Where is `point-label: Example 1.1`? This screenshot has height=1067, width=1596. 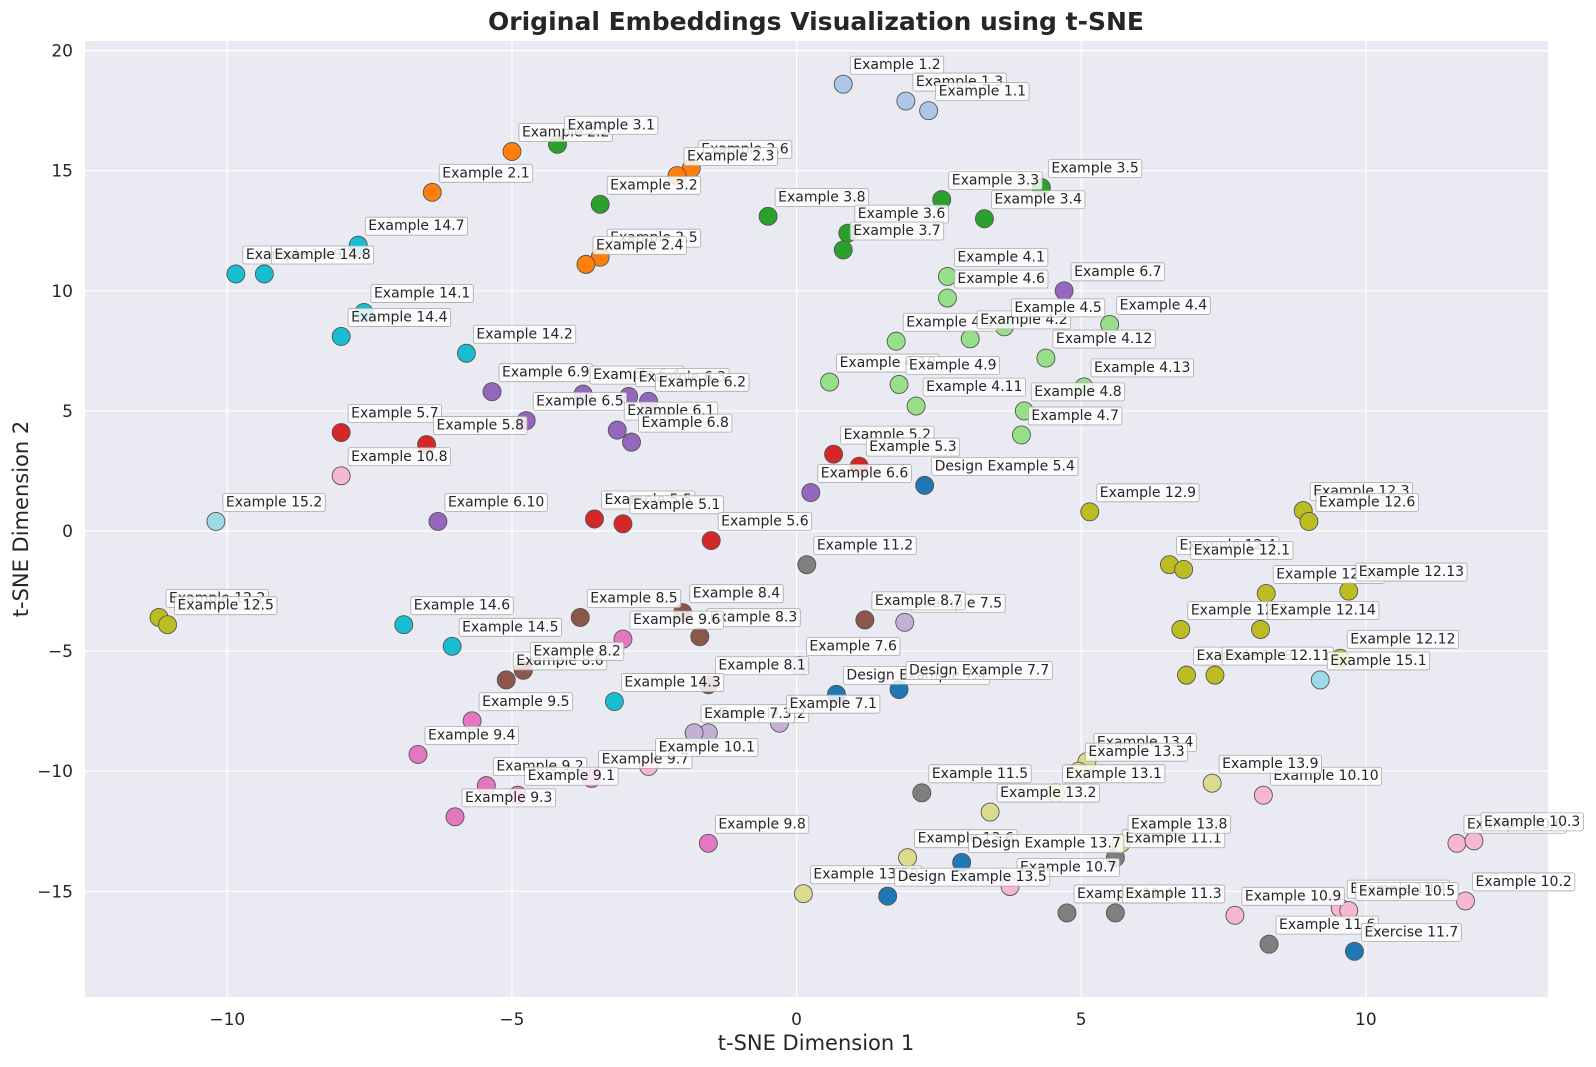
point-label: Example 1.1 is located at coordinates (982, 92).